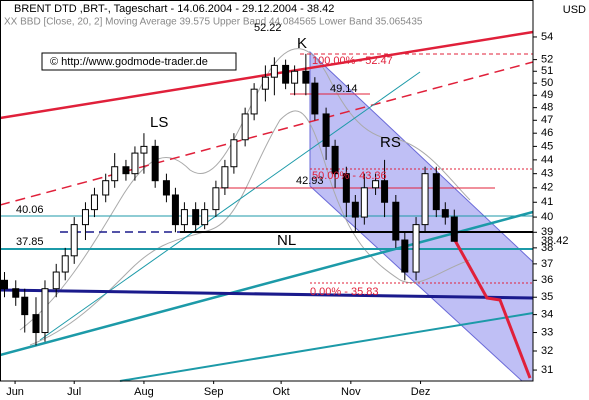 Image resolution: width=589 pixels, height=400 pixels. What do you see at coordinates (547, 202) in the screenshot?
I see `y-tick-label: 41` at bounding box center [547, 202].